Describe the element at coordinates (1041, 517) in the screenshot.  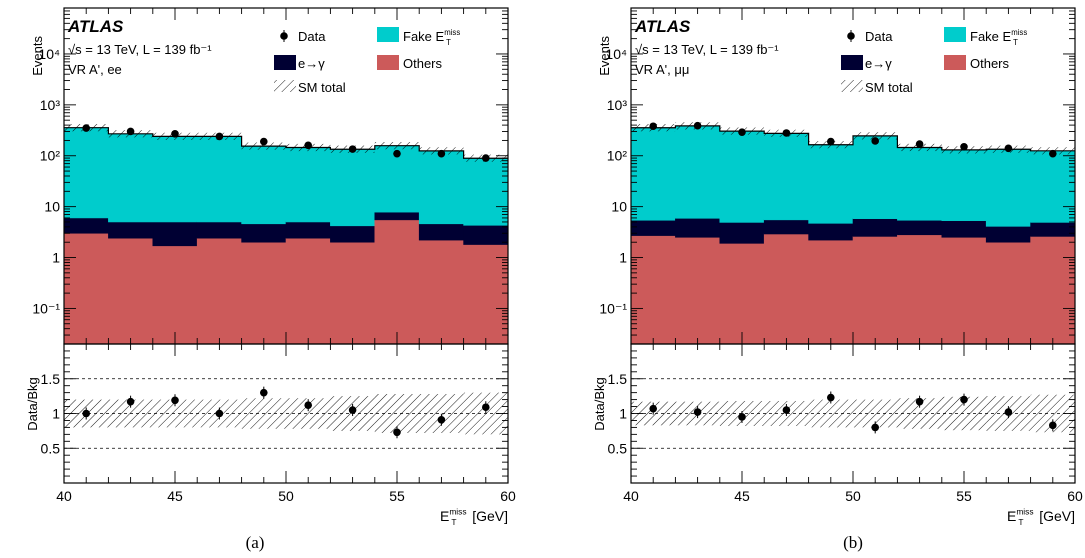
I see `x-axis-label: Emiss T [GeV]` at that location.